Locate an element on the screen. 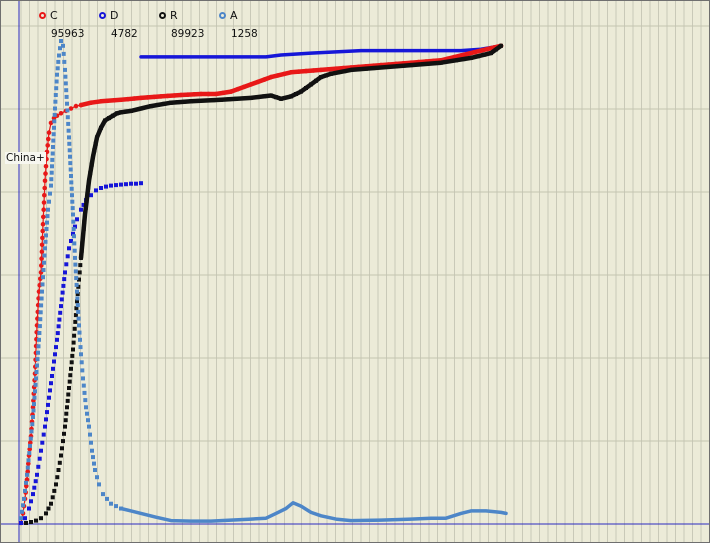 The width and height of the screenshot is (710, 543). legend-key-c: C is located at coordinates (48, 15).